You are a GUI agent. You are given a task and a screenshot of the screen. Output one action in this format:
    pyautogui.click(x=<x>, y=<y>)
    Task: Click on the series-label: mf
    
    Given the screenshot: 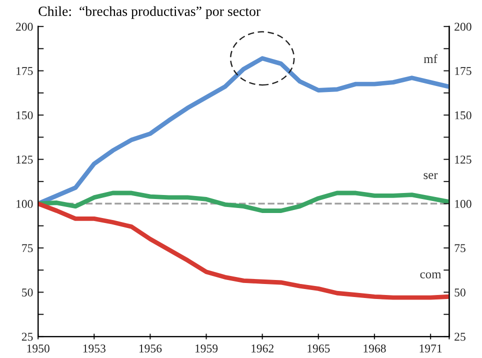 What is the action you would take?
    pyautogui.click(x=431, y=58)
    